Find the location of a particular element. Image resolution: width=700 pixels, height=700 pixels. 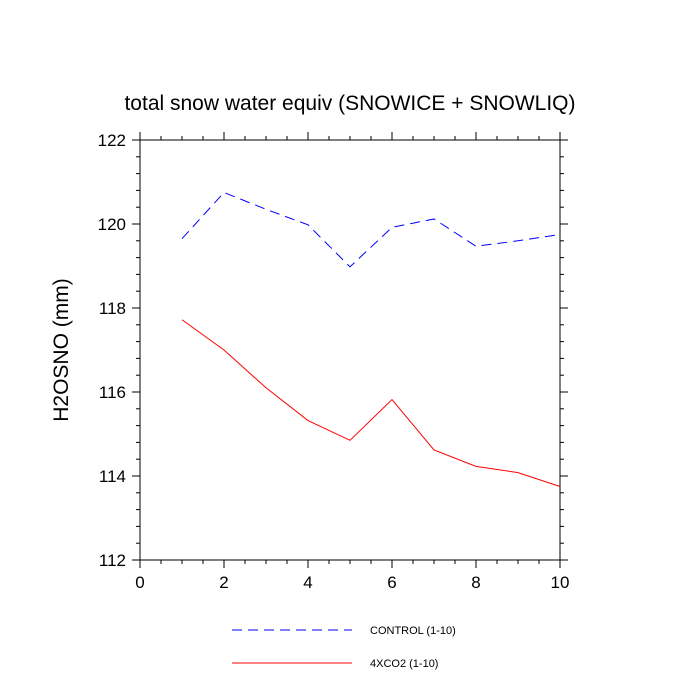

x-tick-label: 10 is located at coordinates (560, 582).